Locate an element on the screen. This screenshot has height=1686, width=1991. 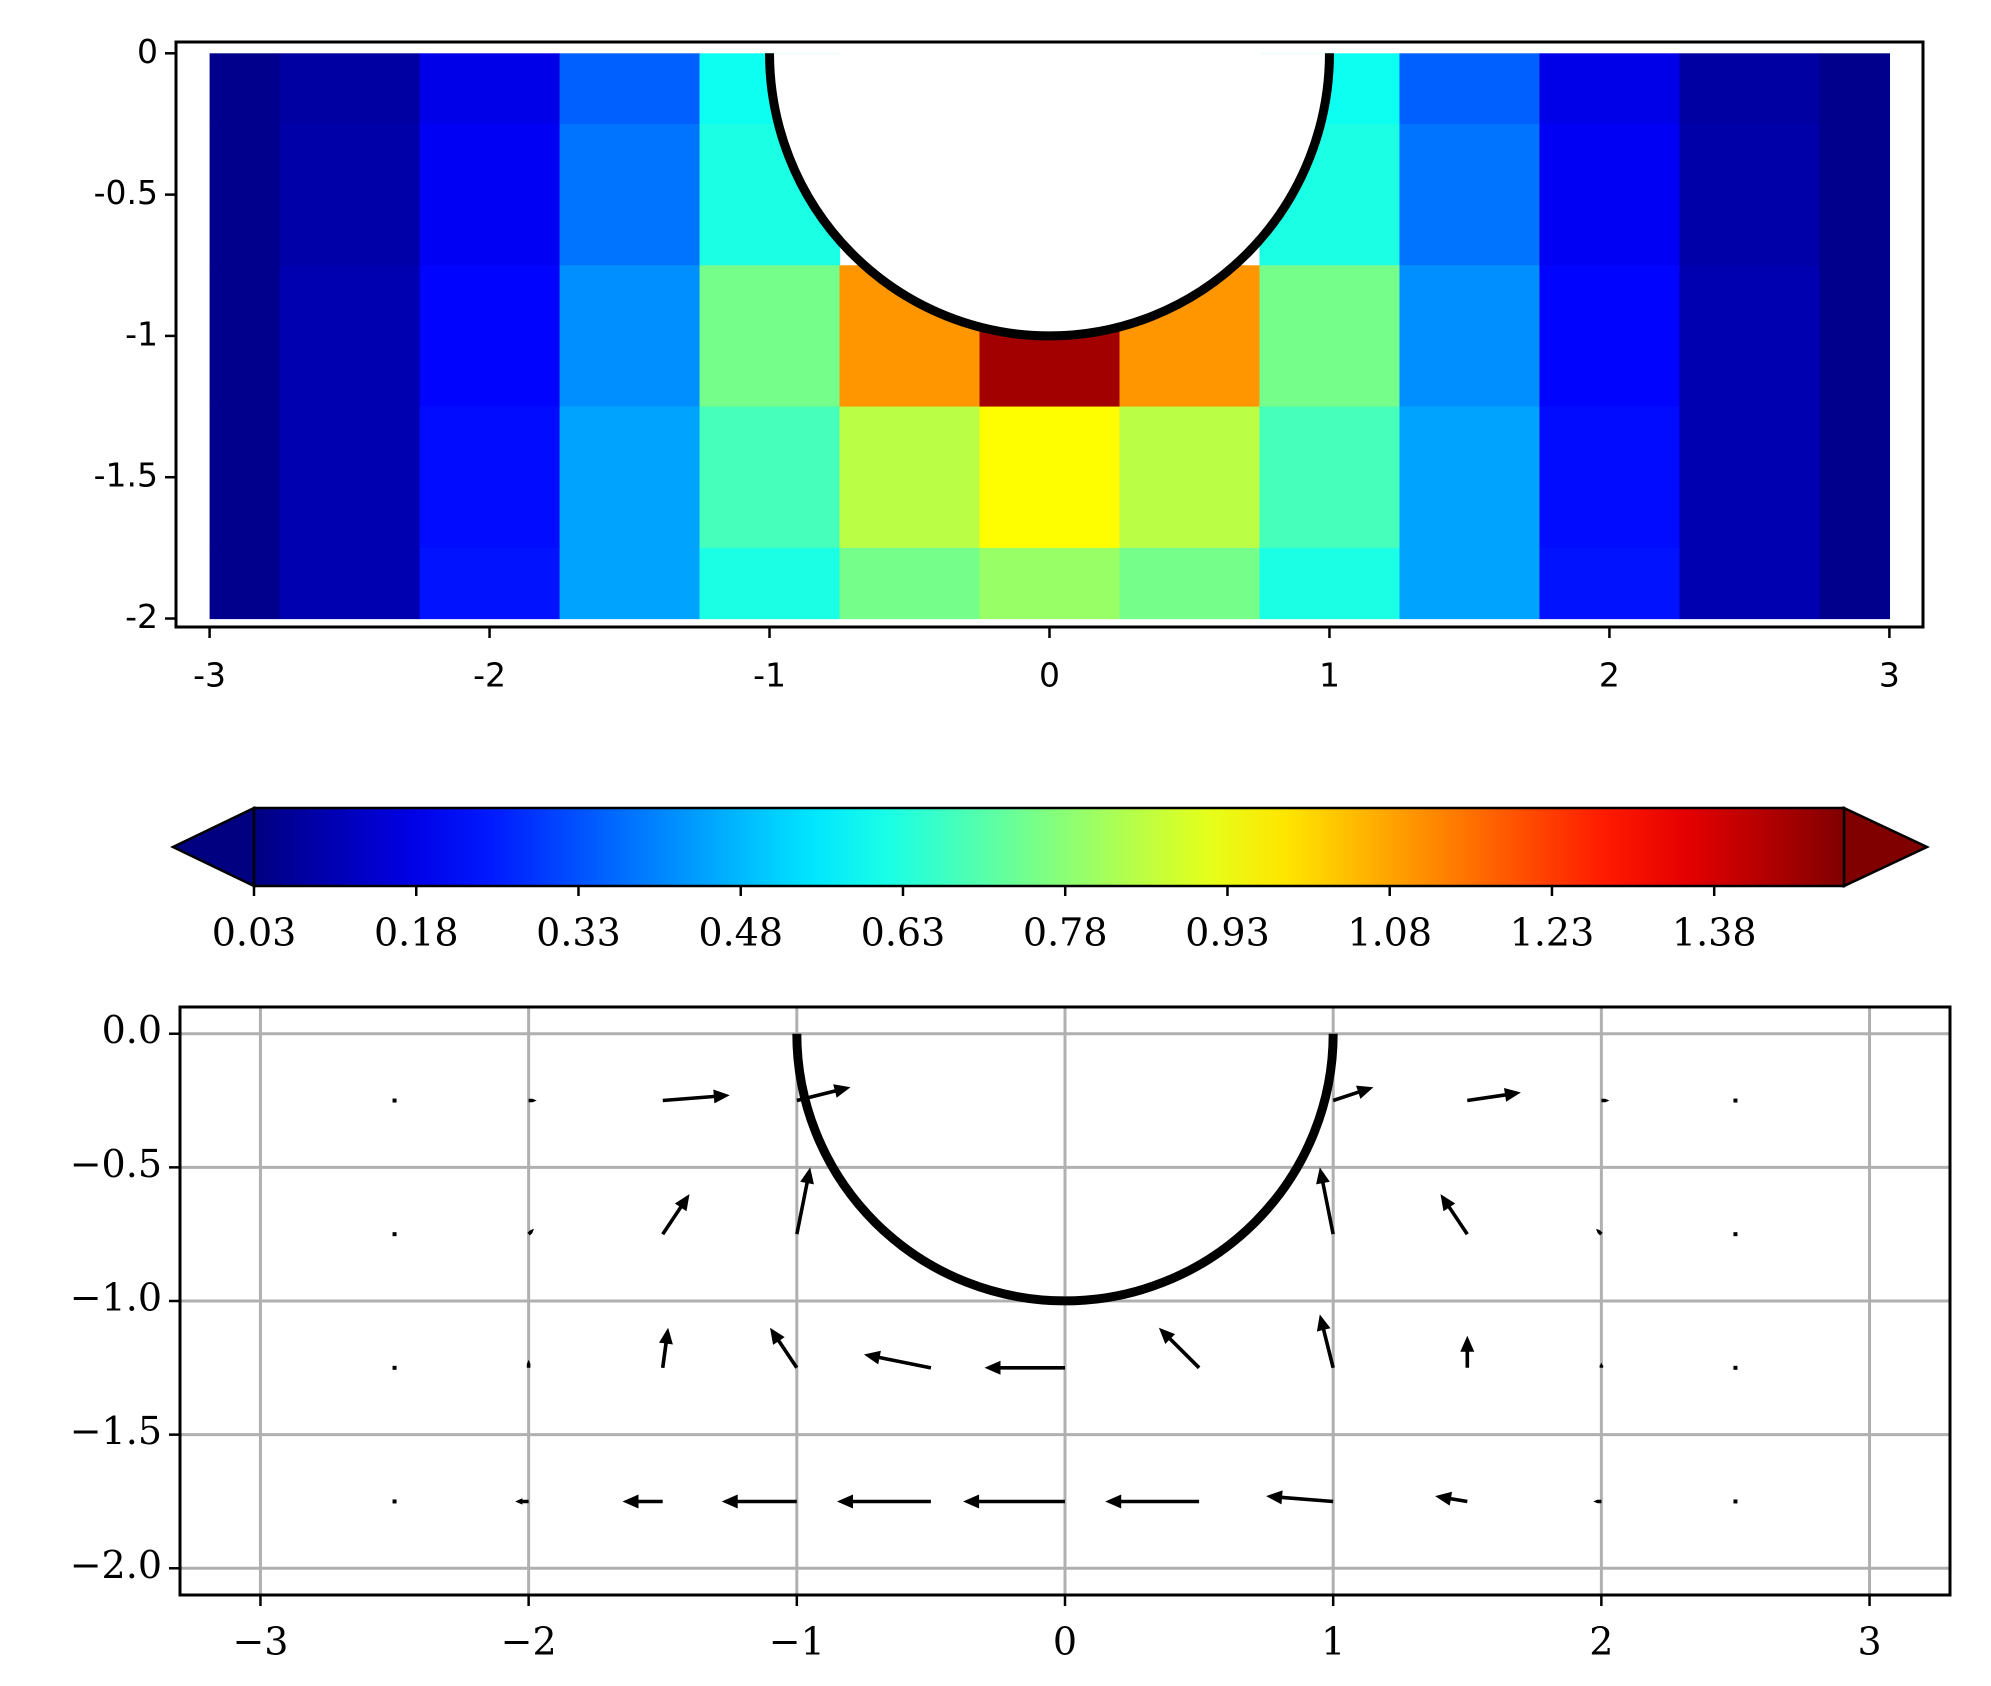
colorbar-tick-label: 0.63 is located at coordinates (903, 933).